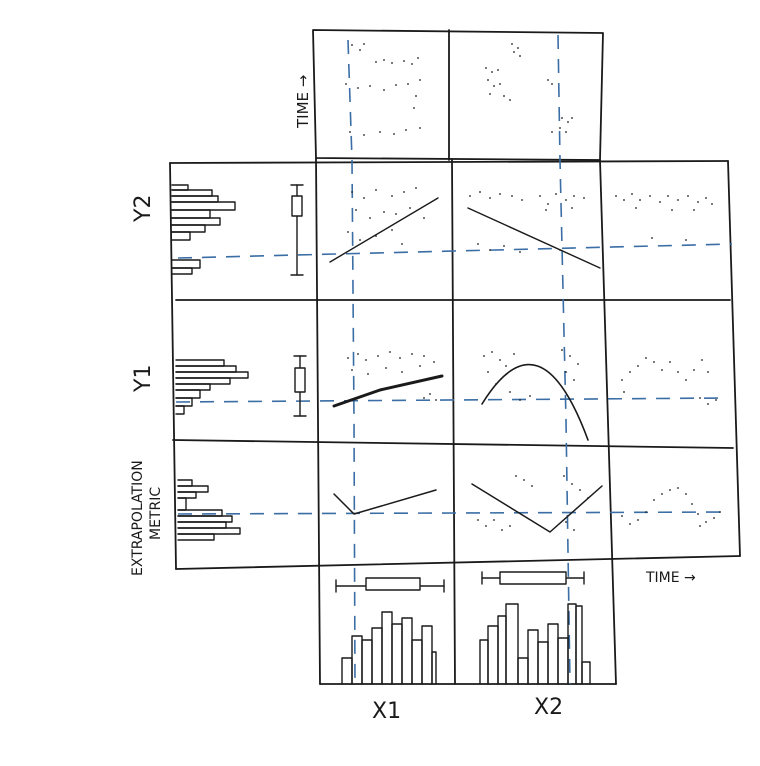  I want to click on y2-time-cell, so click(664, 217).